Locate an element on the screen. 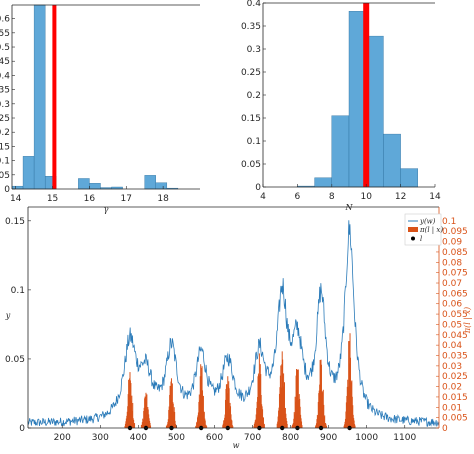 This screenshot has width=474, height=454. x-tick-label: 1100 is located at coordinates (404, 438).